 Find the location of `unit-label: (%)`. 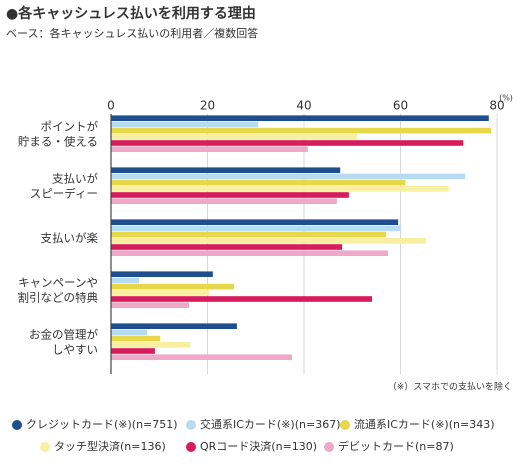

unit-label: (%) is located at coordinates (506, 98).